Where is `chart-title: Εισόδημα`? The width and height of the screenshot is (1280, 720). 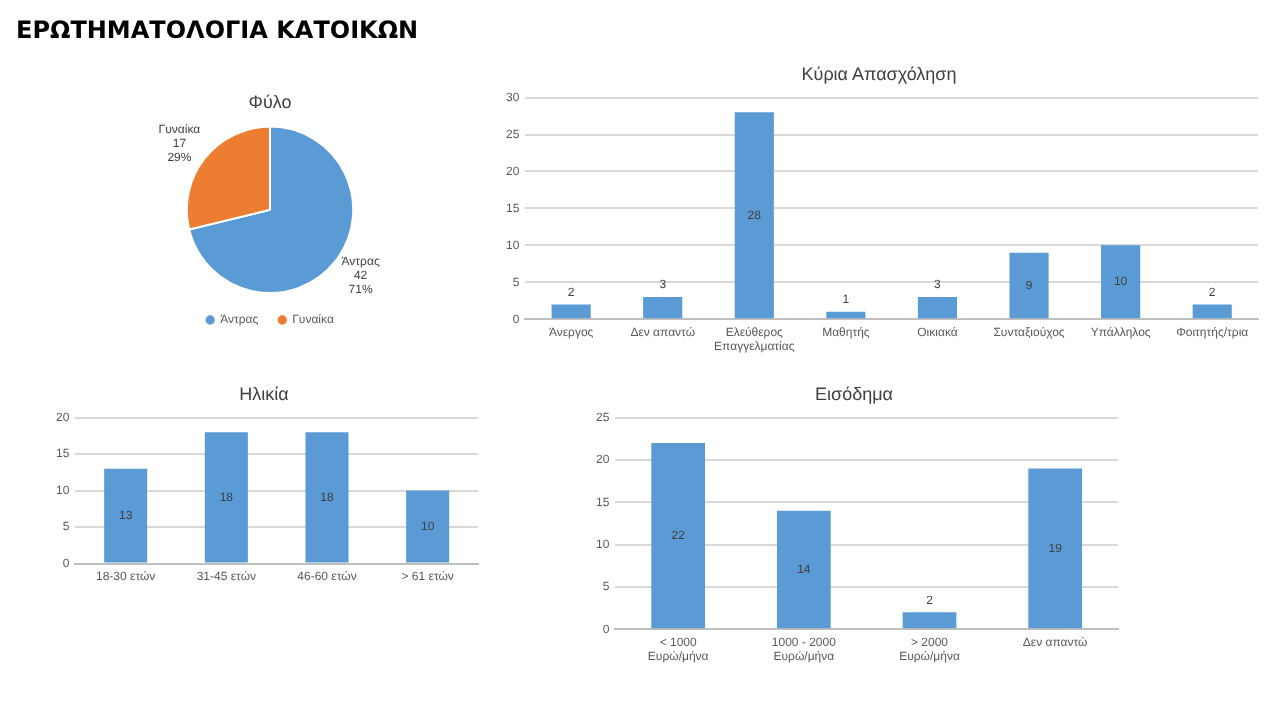
chart-title: Εισόδημα is located at coordinates (854, 393).